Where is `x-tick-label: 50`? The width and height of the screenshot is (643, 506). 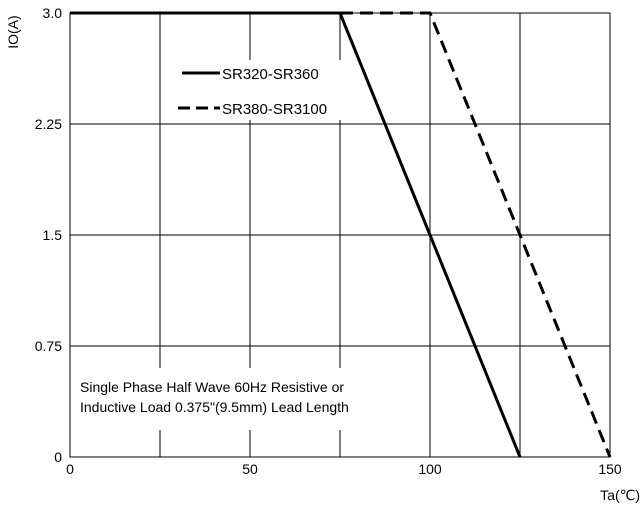
x-tick-label: 50 is located at coordinates (250, 469).